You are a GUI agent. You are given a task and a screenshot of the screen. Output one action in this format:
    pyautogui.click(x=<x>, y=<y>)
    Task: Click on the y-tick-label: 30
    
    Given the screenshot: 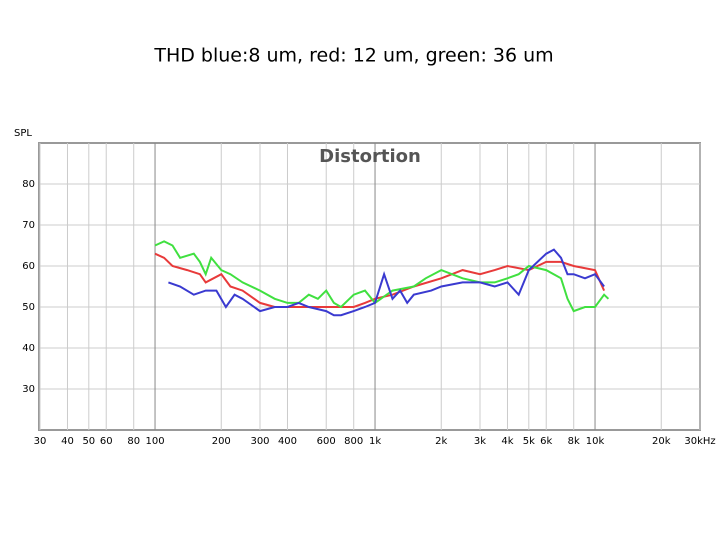 What is the action you would take?
    pyautogui.click(x=28, y=389)
    